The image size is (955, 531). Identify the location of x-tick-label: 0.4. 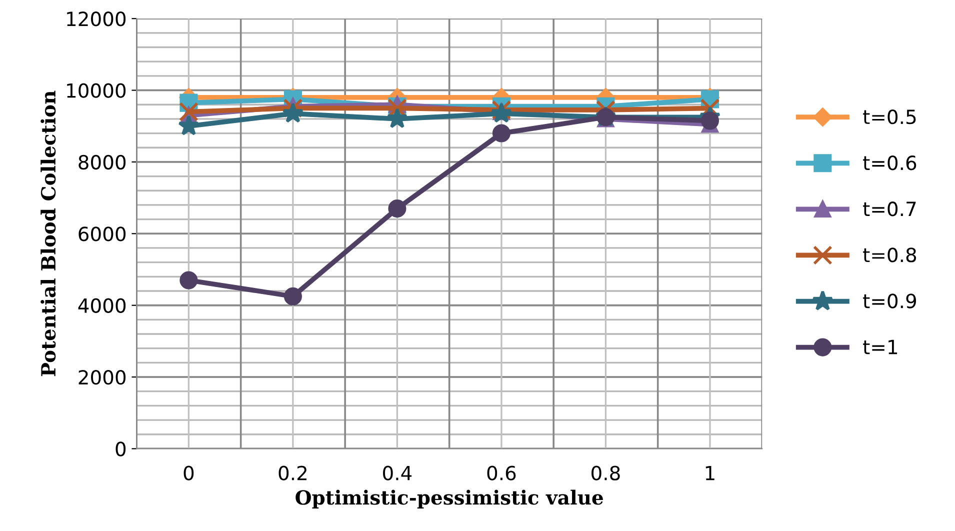
(397, 473).